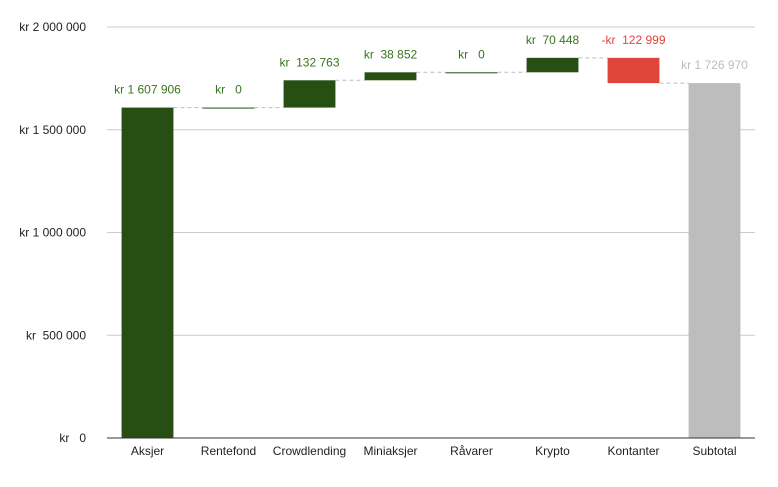 The height and width of the screenshot is (487, 778). What do you see at coordinates (52, 27) in the screenshot?
I see `y-tick-label: kr 2 000 000` at bounding box center [52, 27].